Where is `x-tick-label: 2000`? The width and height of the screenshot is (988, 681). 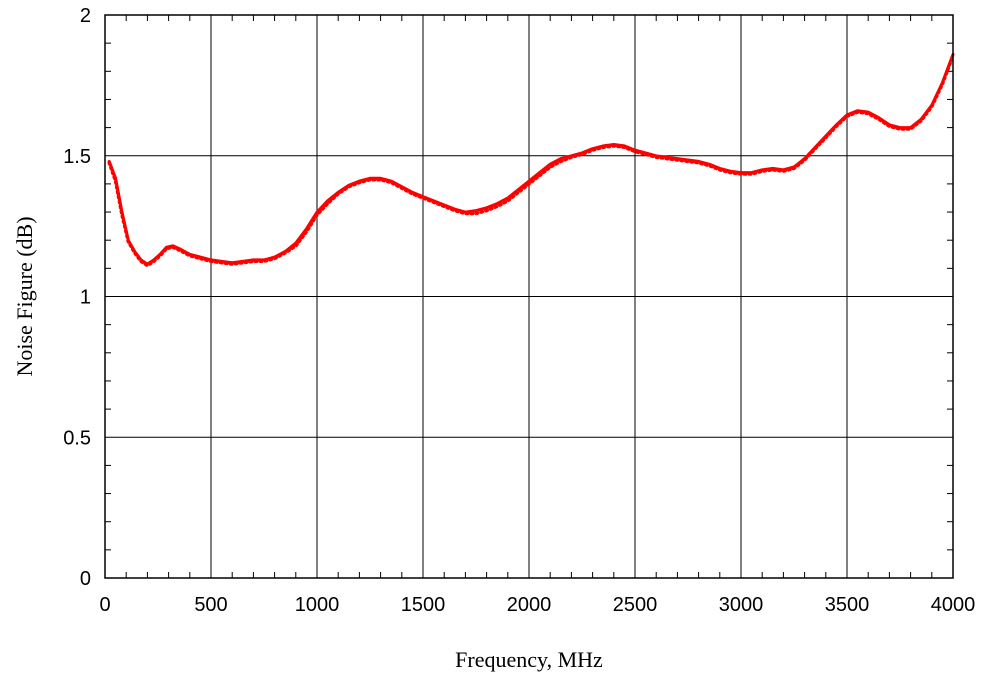 x-tick-label: 2000 is located at coordinates (529, 605).